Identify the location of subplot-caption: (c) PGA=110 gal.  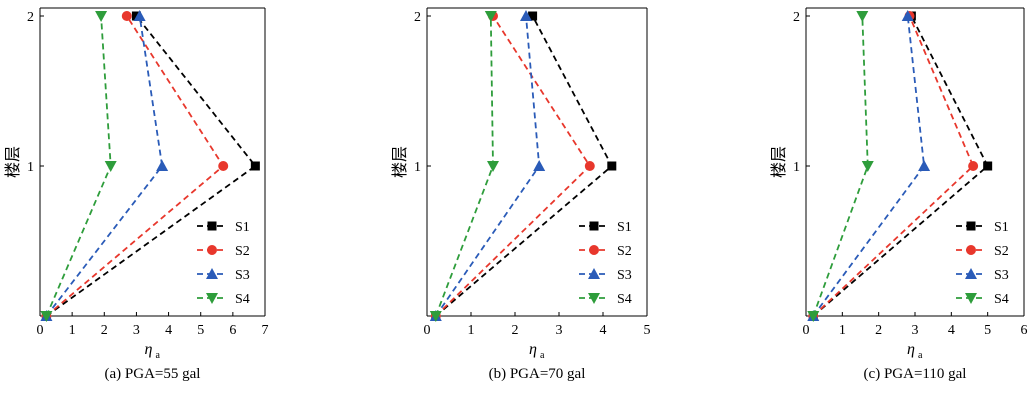
(915, 374).